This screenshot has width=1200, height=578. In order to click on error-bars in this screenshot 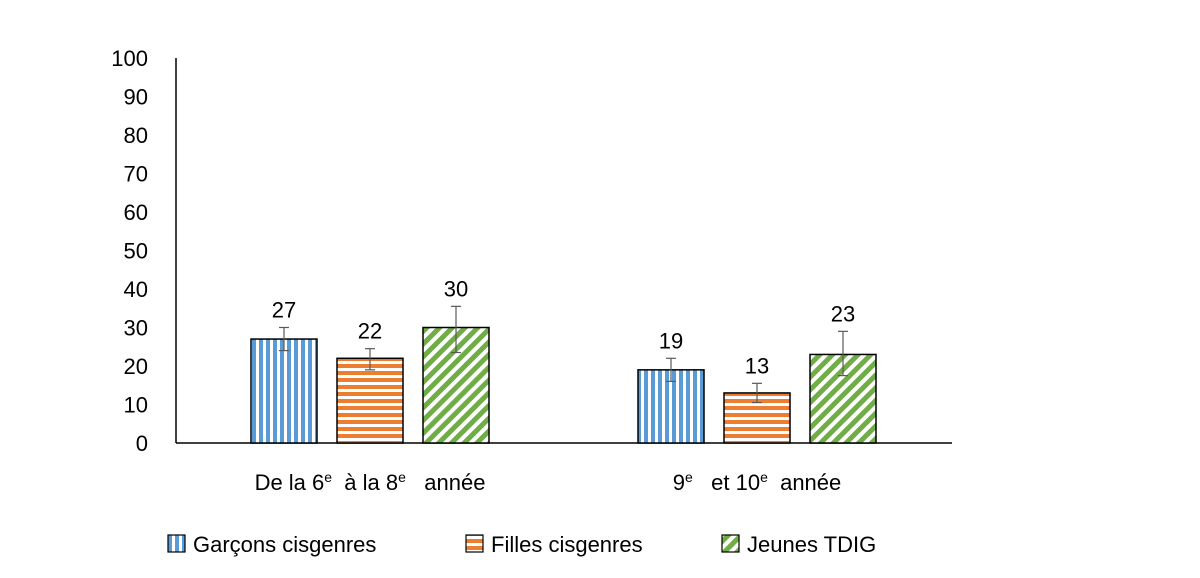, I will do `click(563, 354)`.